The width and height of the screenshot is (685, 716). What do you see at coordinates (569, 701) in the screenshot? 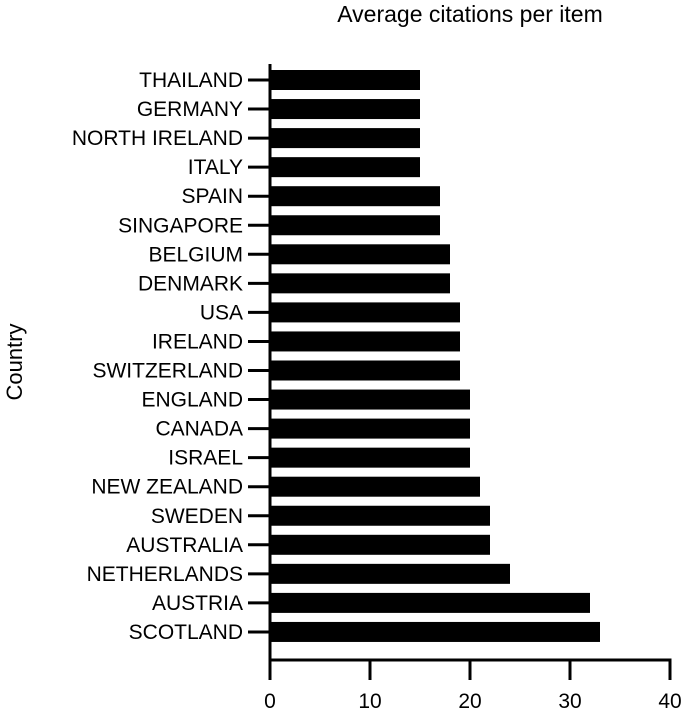
I see `x-tick-label: 30` at bounding box center [569, 701].